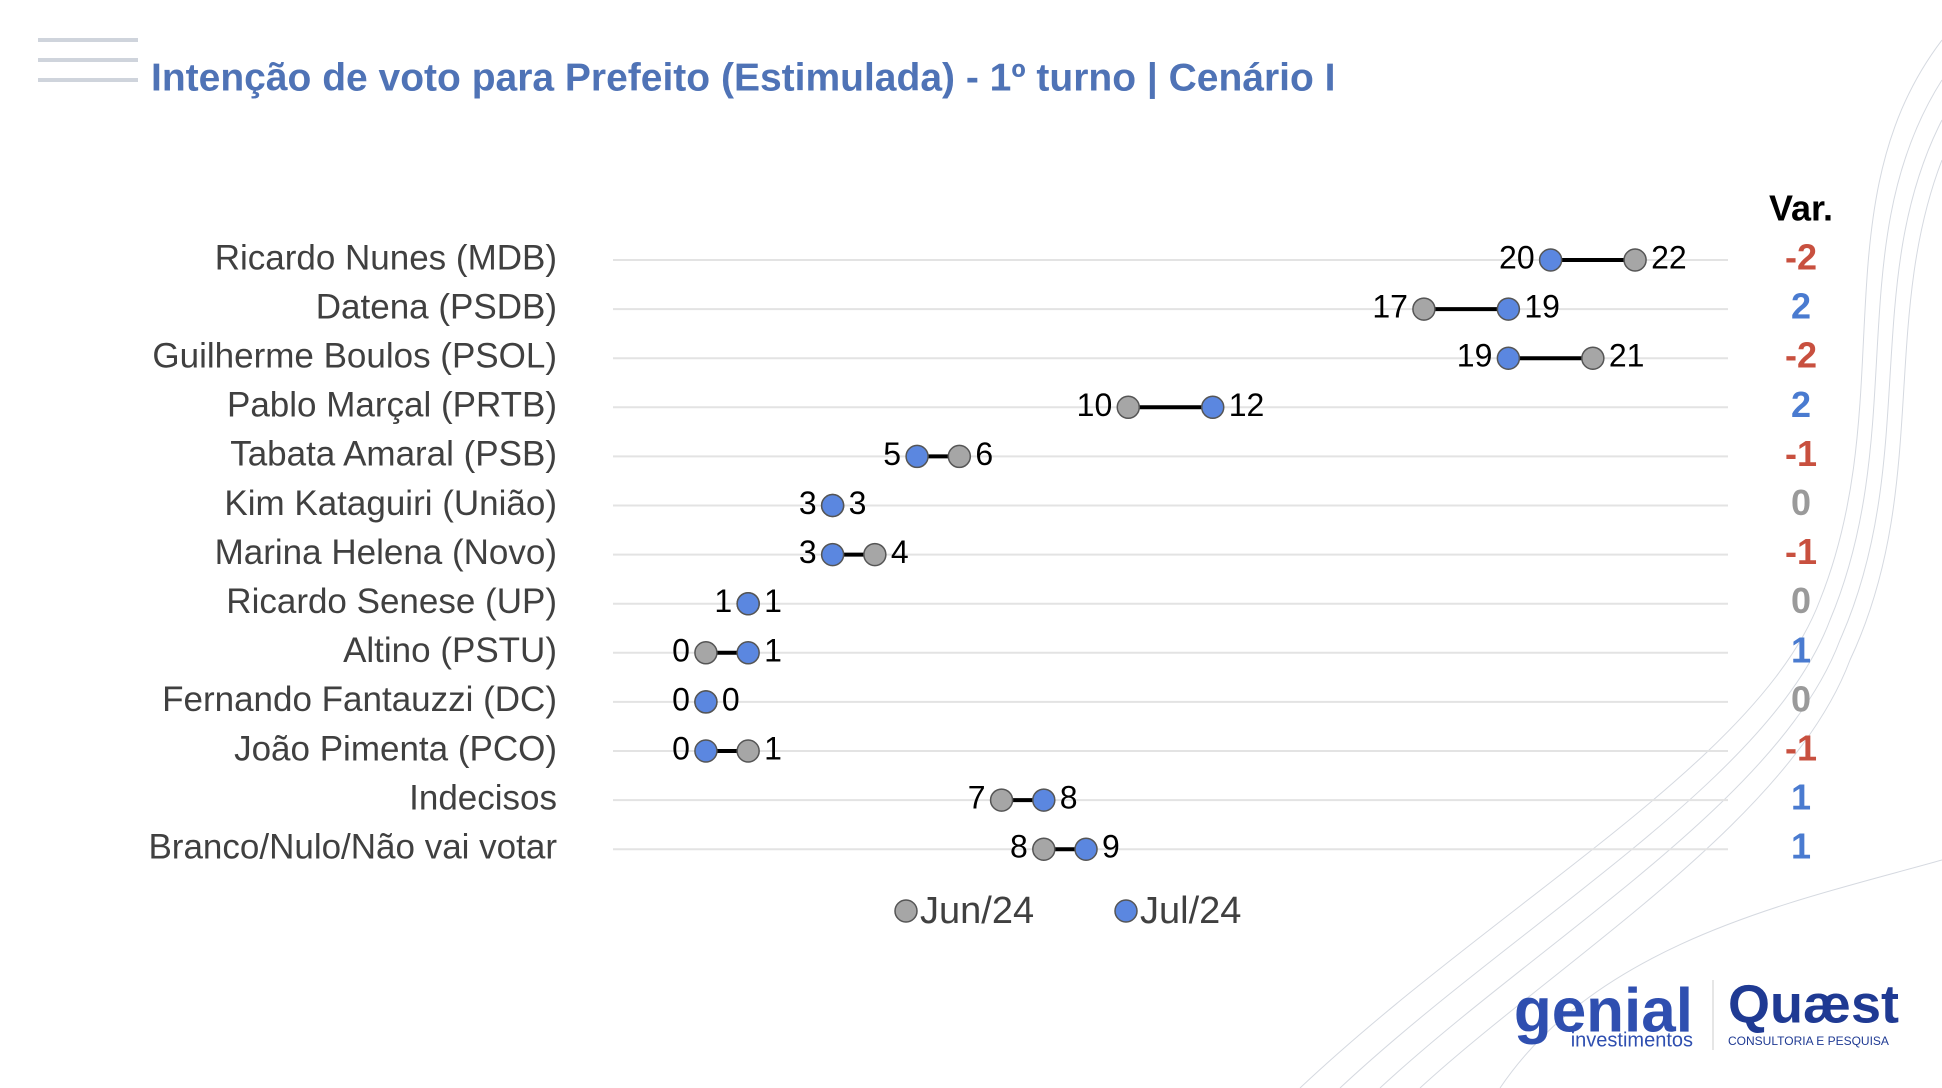 The height and width of the screenshot is (1088, 1942). What do you see at coordinates (1190, 911) in the screenshot?
I see `legend-label: Jul/24` at bounding box center [1190, 911].